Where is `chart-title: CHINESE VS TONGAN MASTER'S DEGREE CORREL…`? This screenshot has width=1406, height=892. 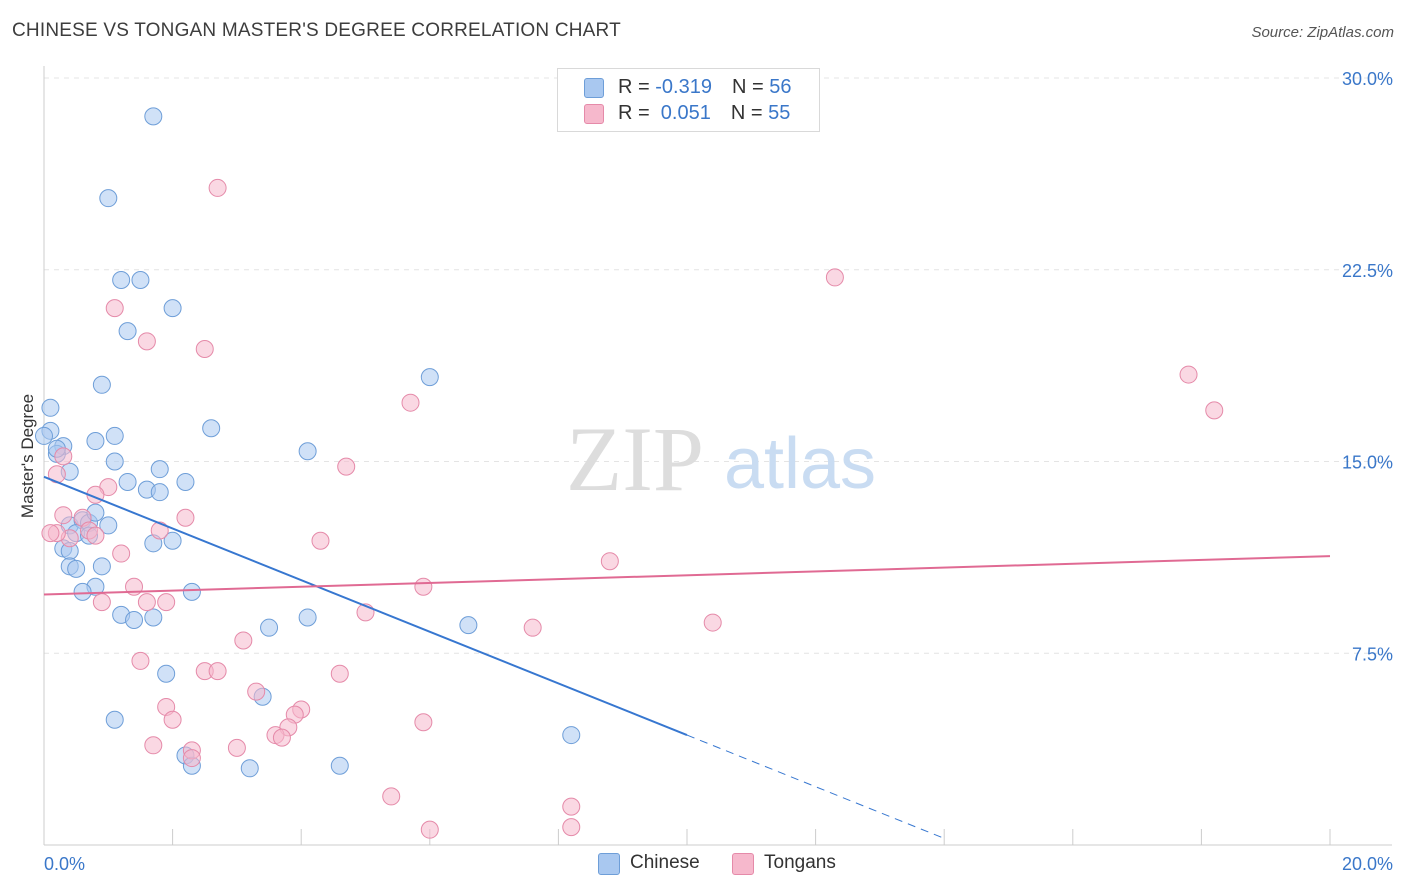 chart-title: CHINESE VS TONGAN MASTER'S DEGREE CORREL… is located at coordinates (316, 30).